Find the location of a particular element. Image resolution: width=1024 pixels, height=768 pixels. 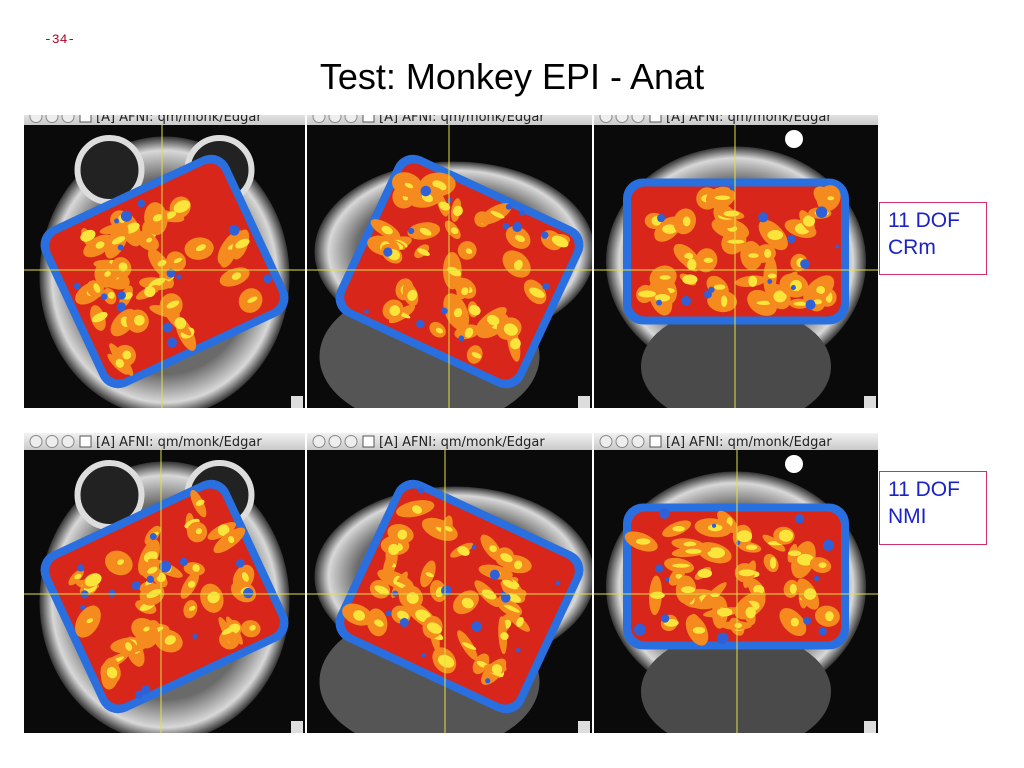

slide-title: Test: Monkey EPI - Anat is located at coordinates (512, 76).